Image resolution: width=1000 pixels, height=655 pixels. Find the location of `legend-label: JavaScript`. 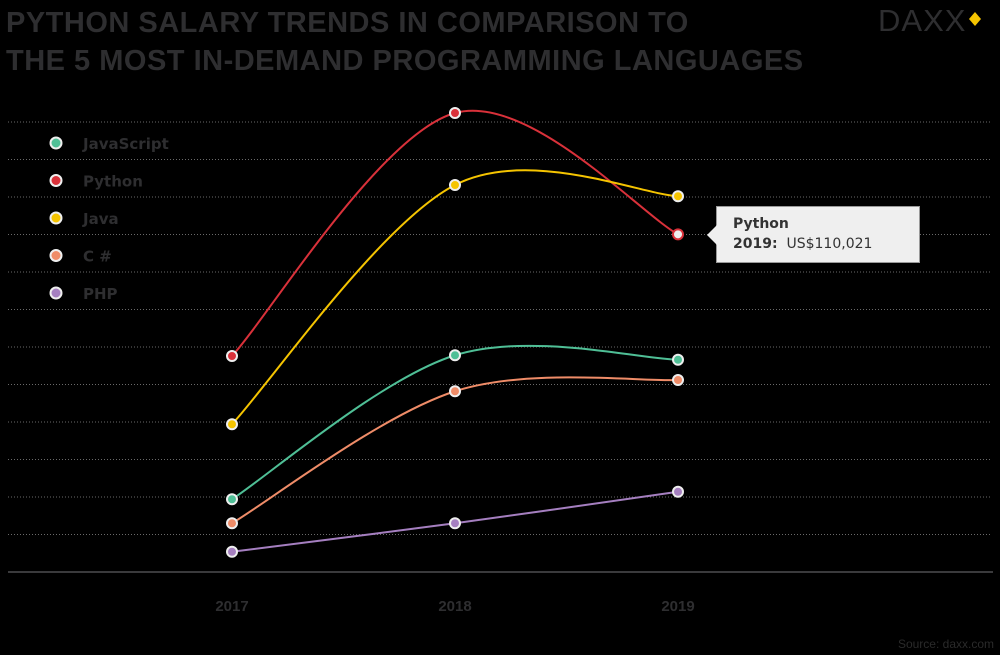

legend-label: JavaScript is located at coordinates (125, 144).